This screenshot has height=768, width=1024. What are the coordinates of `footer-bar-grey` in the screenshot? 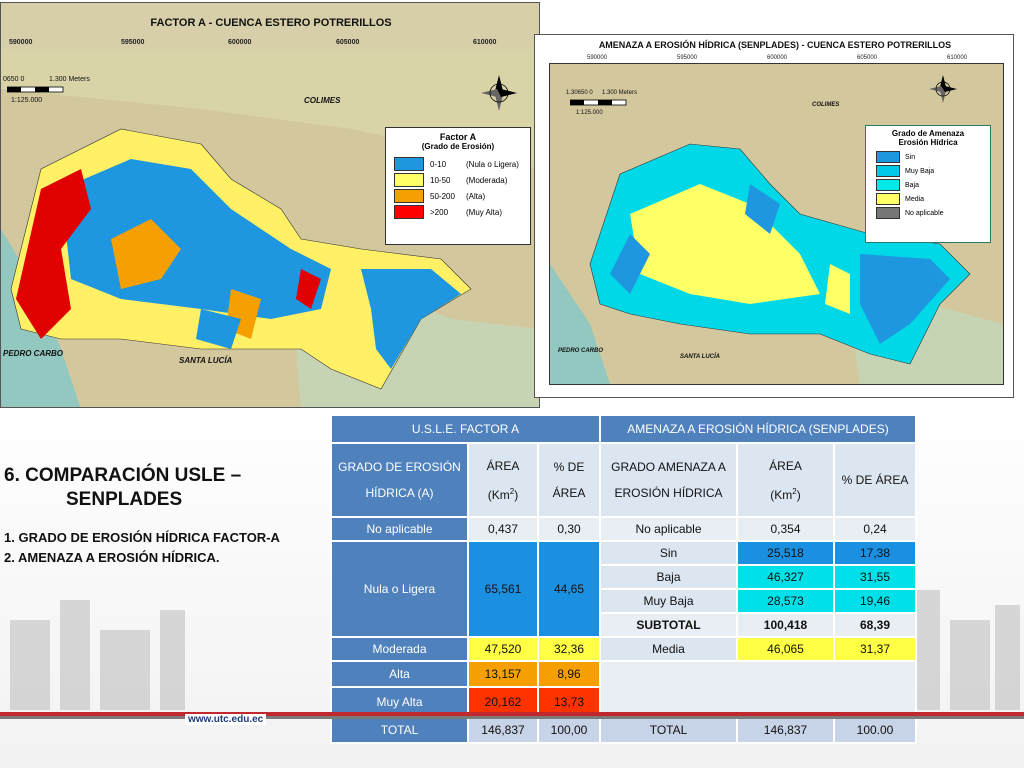 It's located at (512, 717).